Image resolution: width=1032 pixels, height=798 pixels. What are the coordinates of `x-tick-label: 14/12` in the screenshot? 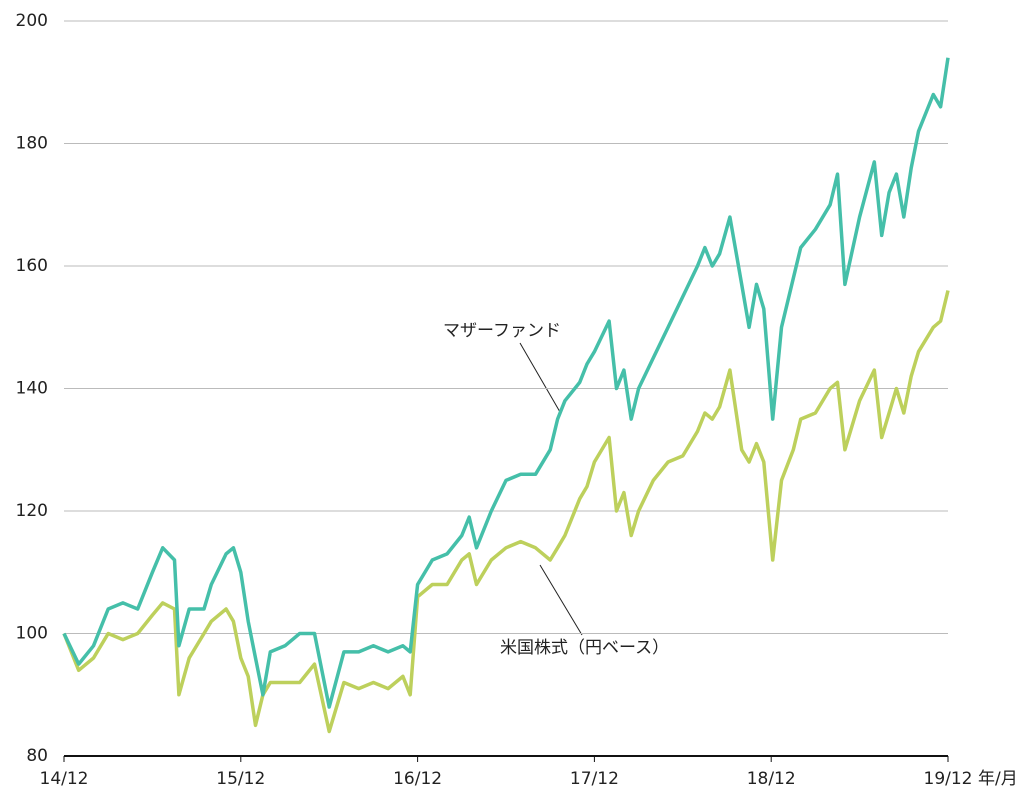 It's located at (64, 779).